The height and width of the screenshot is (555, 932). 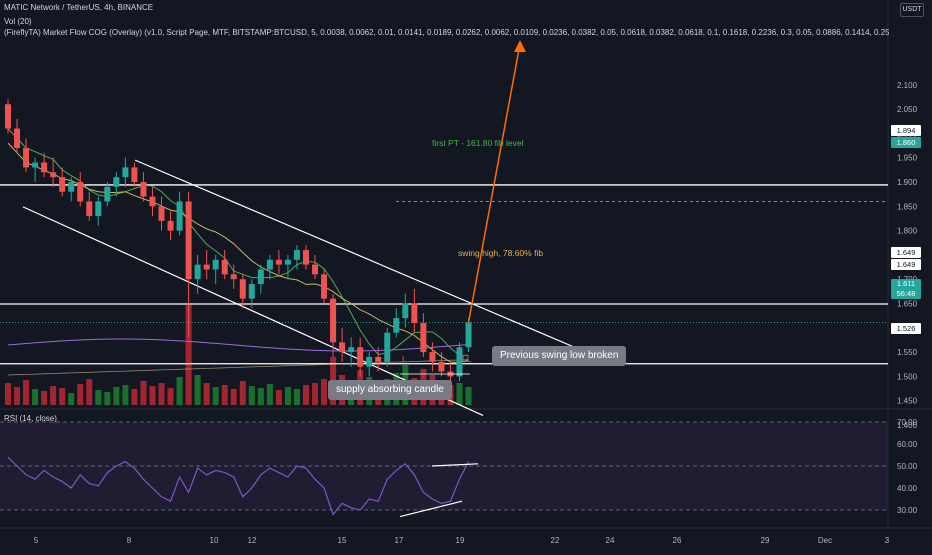 I want to click on price-tag-1894: 1.894, so click(x=906, y=130).